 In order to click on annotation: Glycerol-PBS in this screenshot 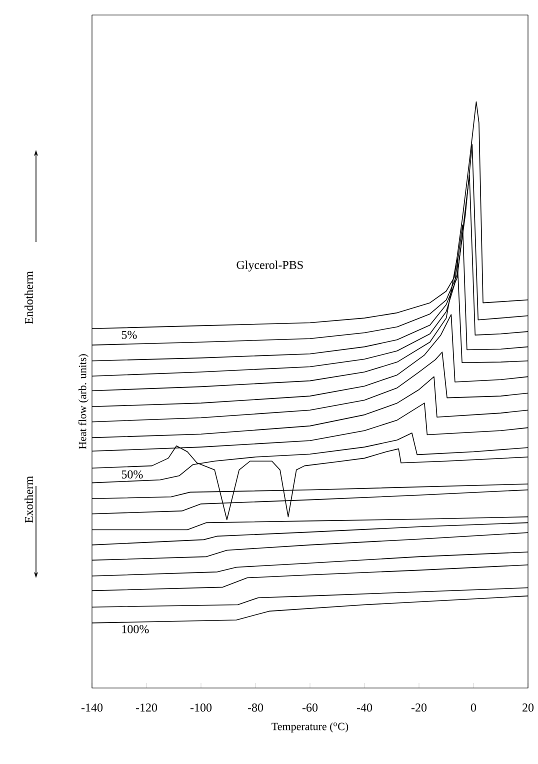, I will do `click(269, 266)`.